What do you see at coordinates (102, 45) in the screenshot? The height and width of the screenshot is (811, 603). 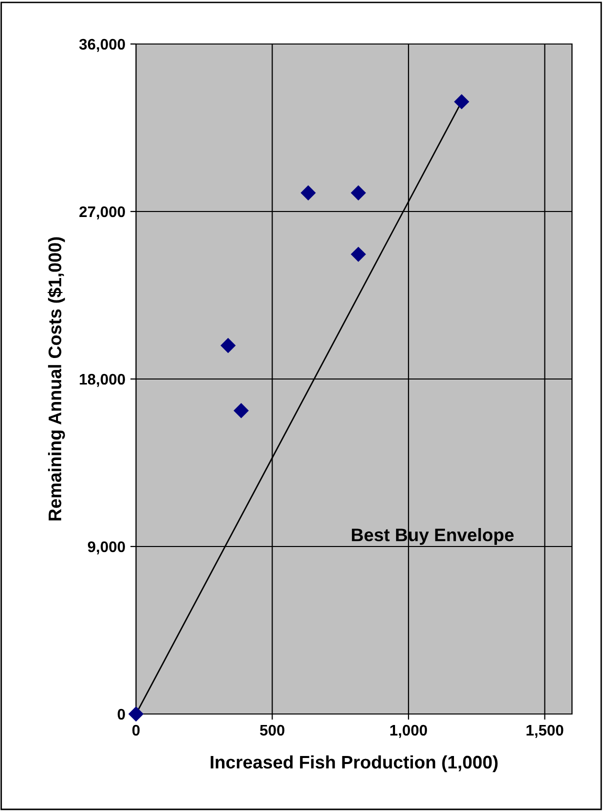 I see `y-tick-label: 36,000` at bounding box center [102, 45].